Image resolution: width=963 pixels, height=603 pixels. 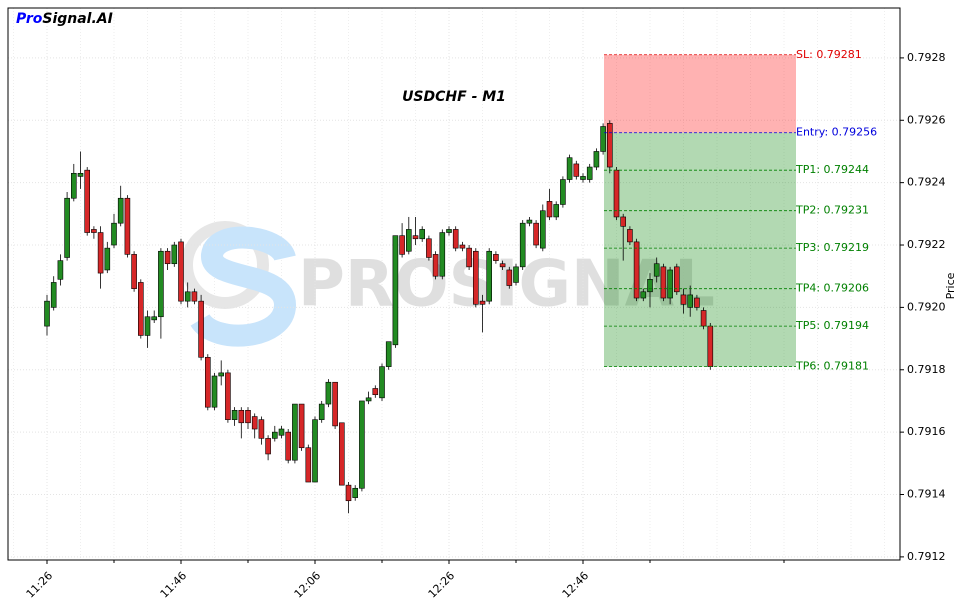 I want to click on level-label: SL: 0.79281, so click(x=829, y=54).